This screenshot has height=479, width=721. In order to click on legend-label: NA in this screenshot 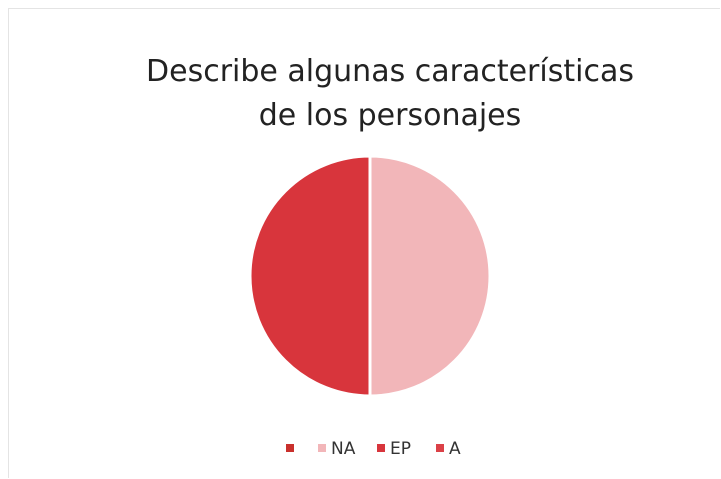, I will do `click(343, 449)`.